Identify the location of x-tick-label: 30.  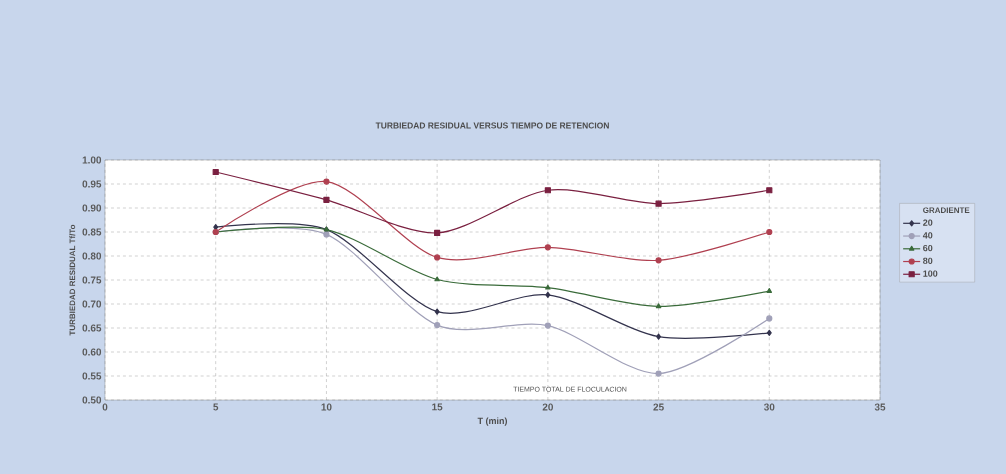
(769, 407).